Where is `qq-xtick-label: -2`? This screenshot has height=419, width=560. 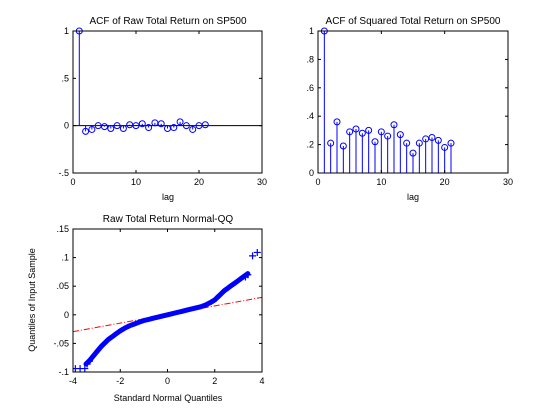 qq-xtick-label: -2 is located at coordinates (120, 381).